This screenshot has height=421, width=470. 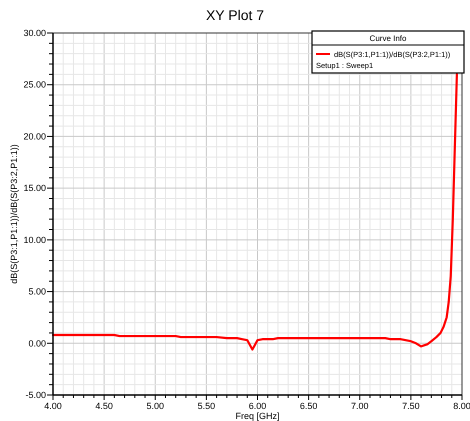 I want to click on y-tick-label: -5.00, so click(x=35, y=395).